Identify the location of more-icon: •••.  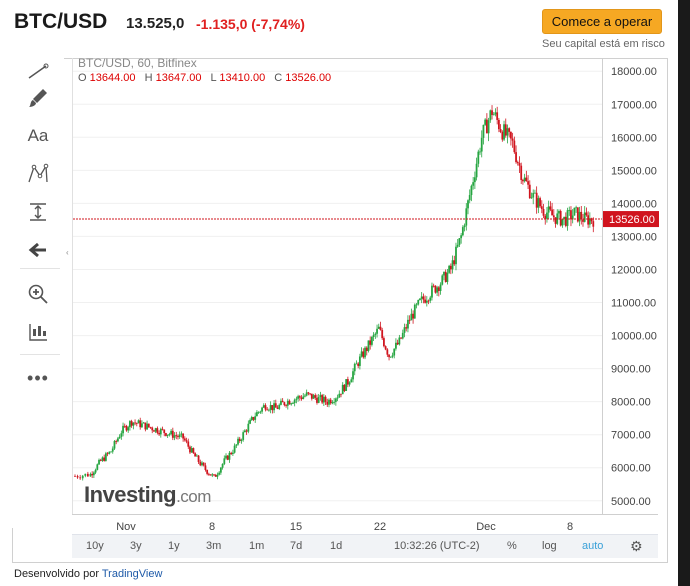
(38, 377).